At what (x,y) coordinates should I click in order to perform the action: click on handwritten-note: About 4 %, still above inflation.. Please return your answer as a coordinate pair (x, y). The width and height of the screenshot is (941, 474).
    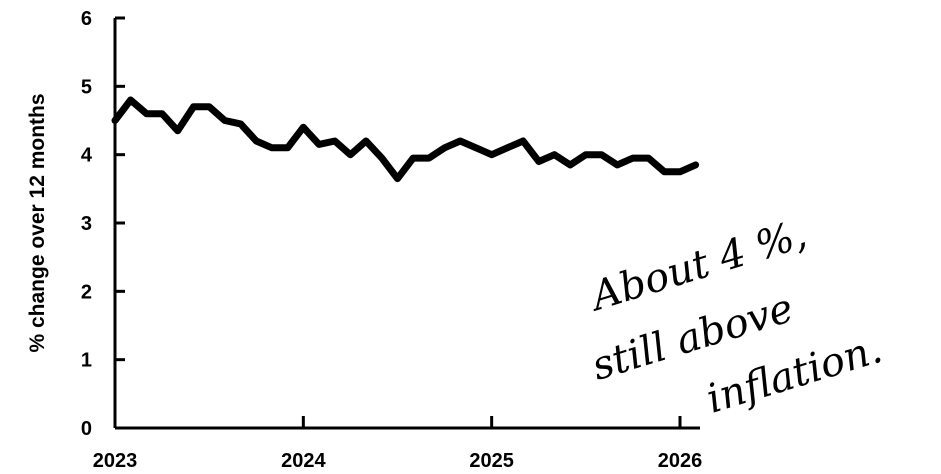
    Looking at the image, I should click on (734, 317).